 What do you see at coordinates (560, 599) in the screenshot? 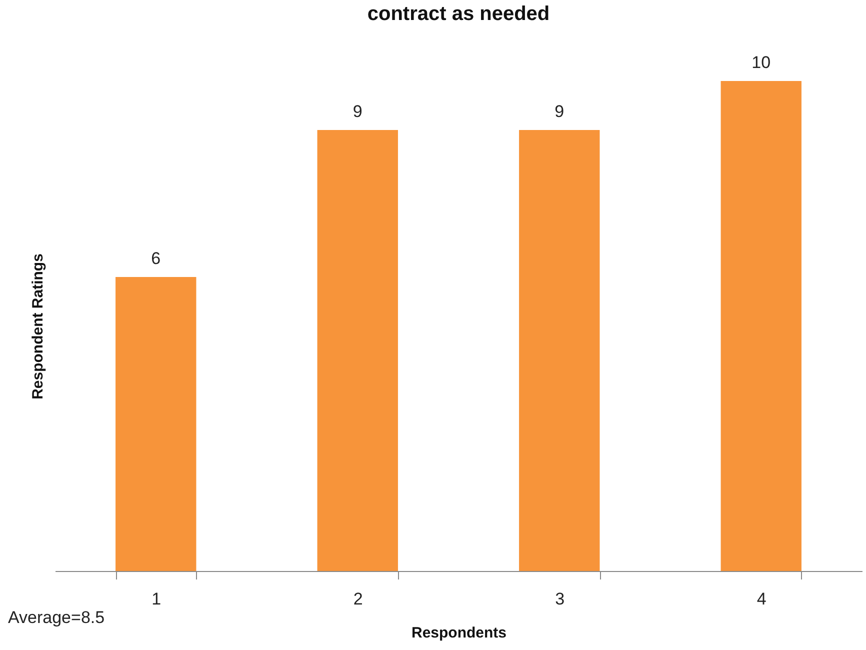
I see `x-tick-label: 3` at bounding box center [560, 599].